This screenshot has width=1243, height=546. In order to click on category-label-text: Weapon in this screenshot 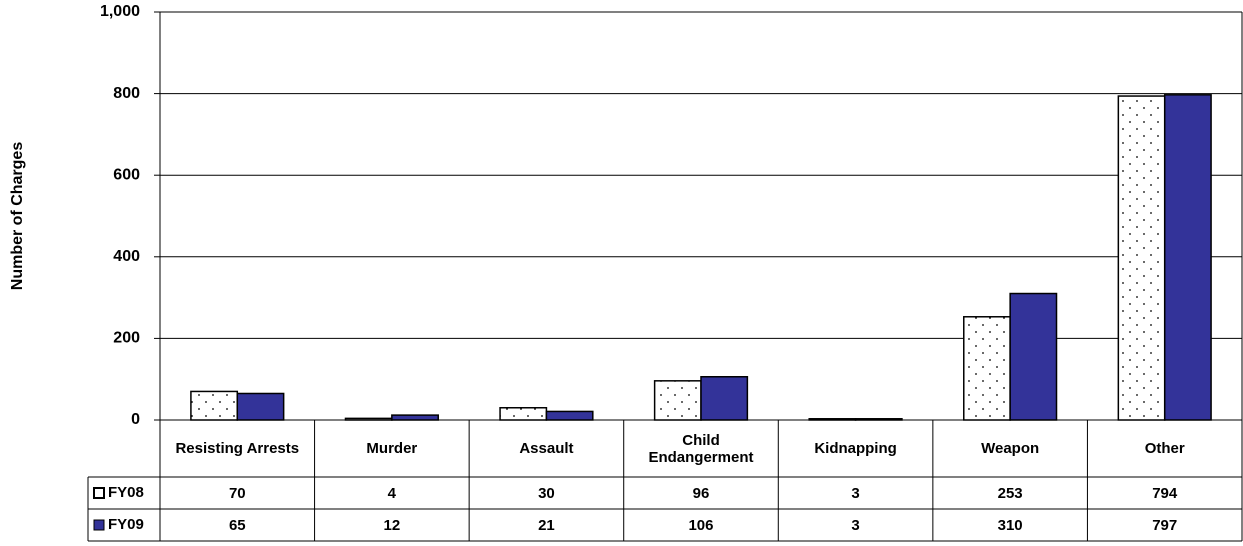, I will do `click(1010, 448)`.